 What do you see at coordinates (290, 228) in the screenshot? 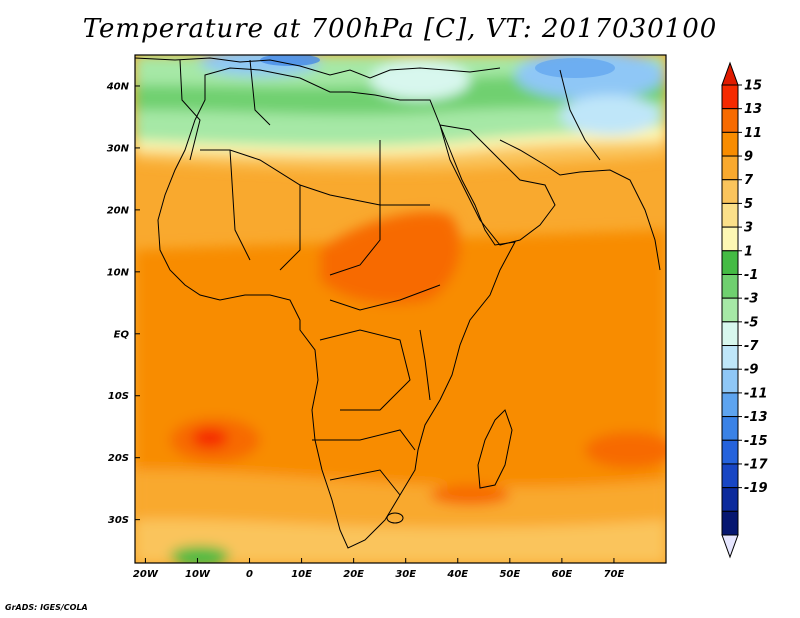
I see `border-niger` at bounding box center [290, 228].